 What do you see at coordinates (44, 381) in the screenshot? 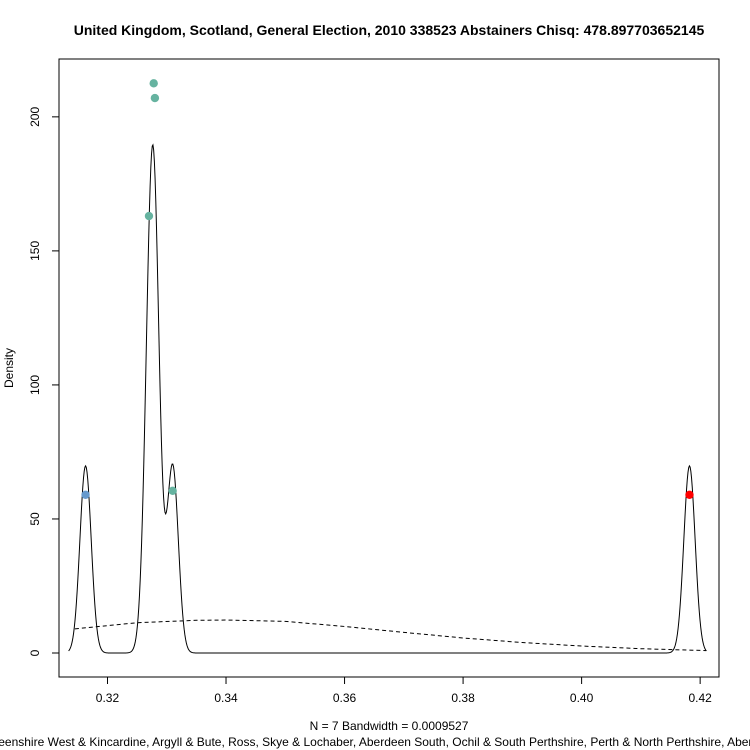
I see `y-axis: 0 50 100 150 200` at bounding box center [44, 381].